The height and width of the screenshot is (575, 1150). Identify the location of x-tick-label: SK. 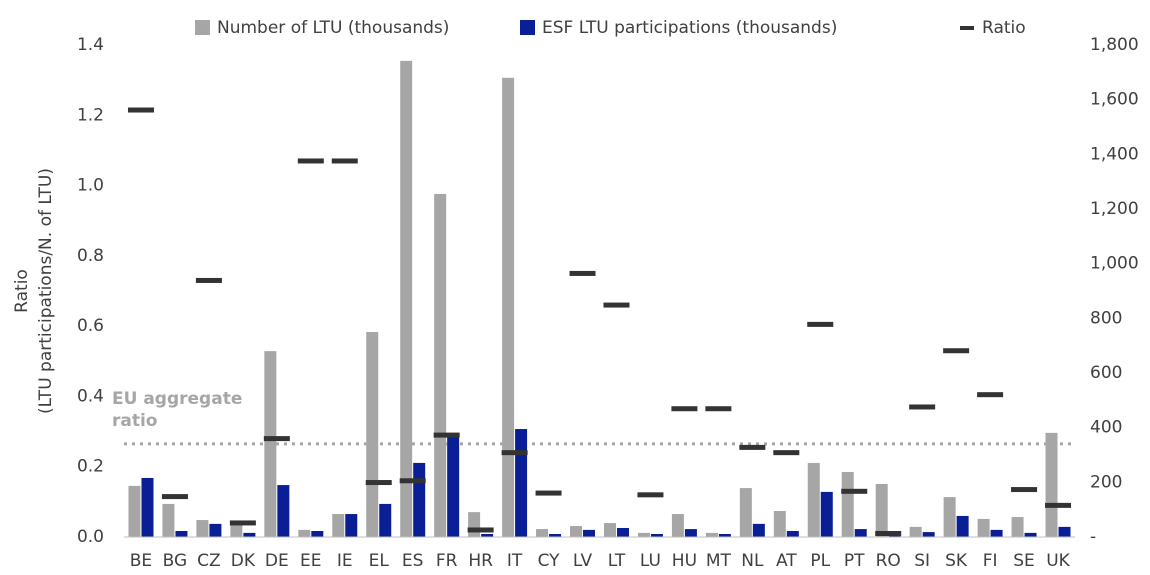
(956, 561).